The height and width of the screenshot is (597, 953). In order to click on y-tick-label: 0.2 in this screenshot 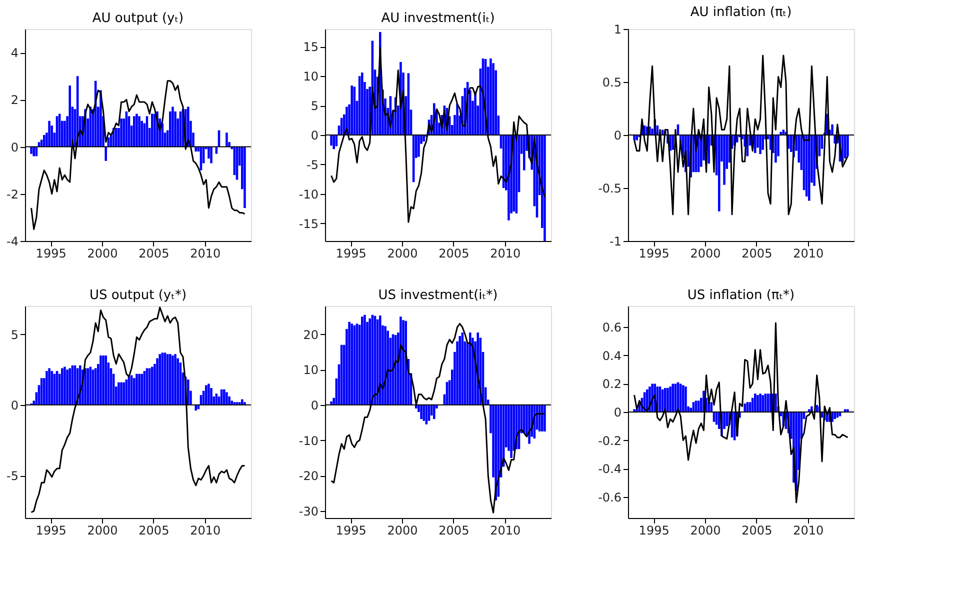, I will do `click(612, 384)`.